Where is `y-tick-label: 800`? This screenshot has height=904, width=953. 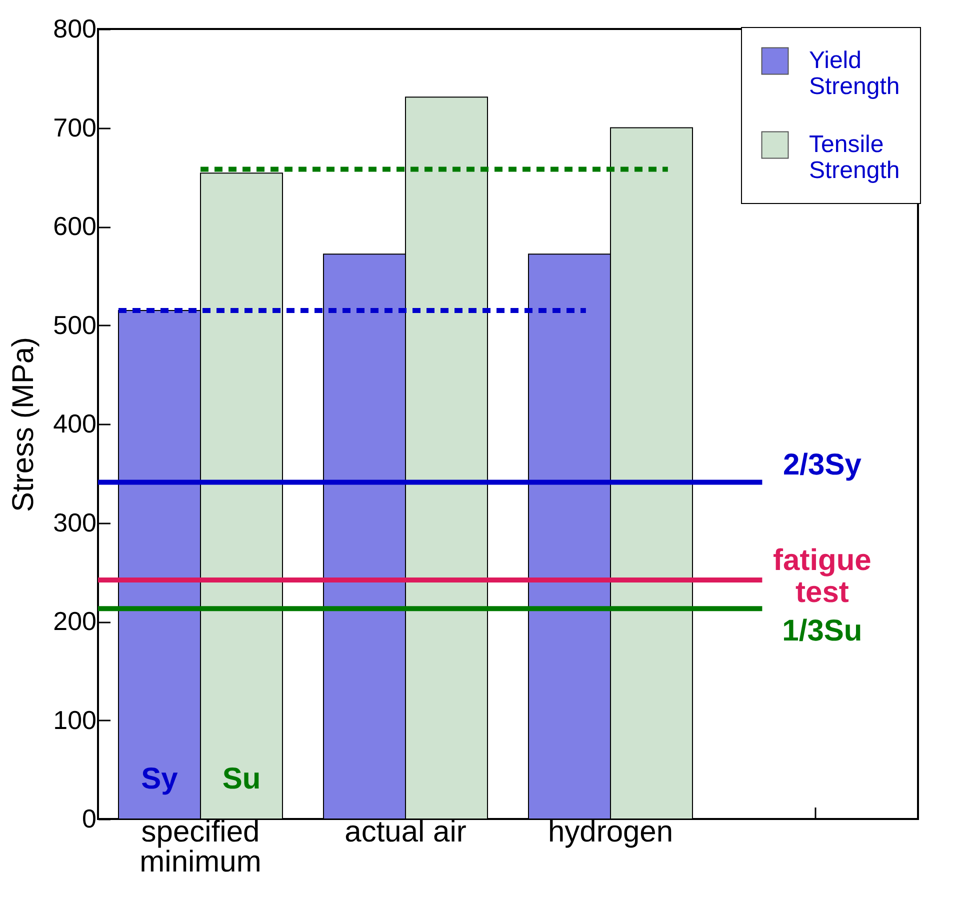 y-tick-label: 800 is located at coordinates (74, 29).